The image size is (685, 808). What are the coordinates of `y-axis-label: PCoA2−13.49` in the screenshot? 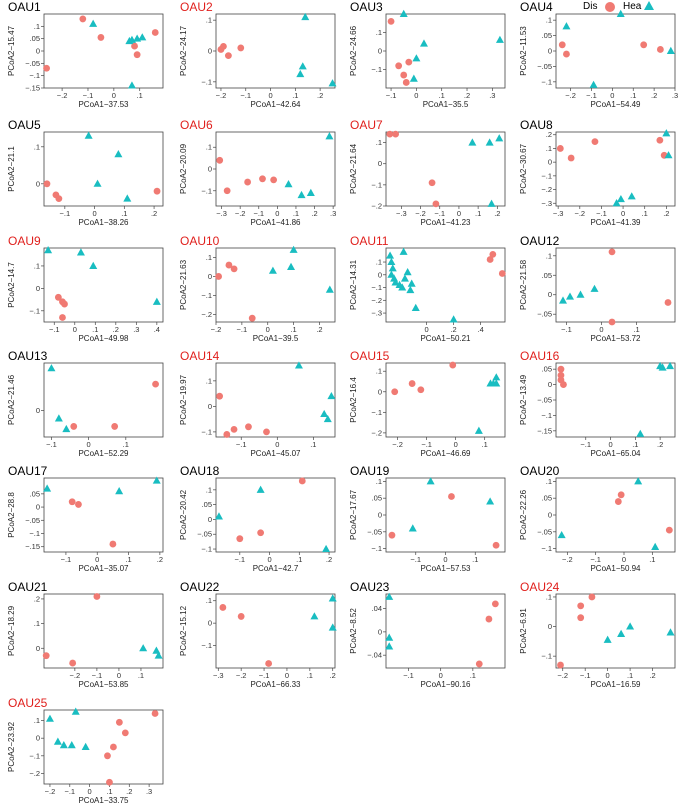 It's located at (523, 399).